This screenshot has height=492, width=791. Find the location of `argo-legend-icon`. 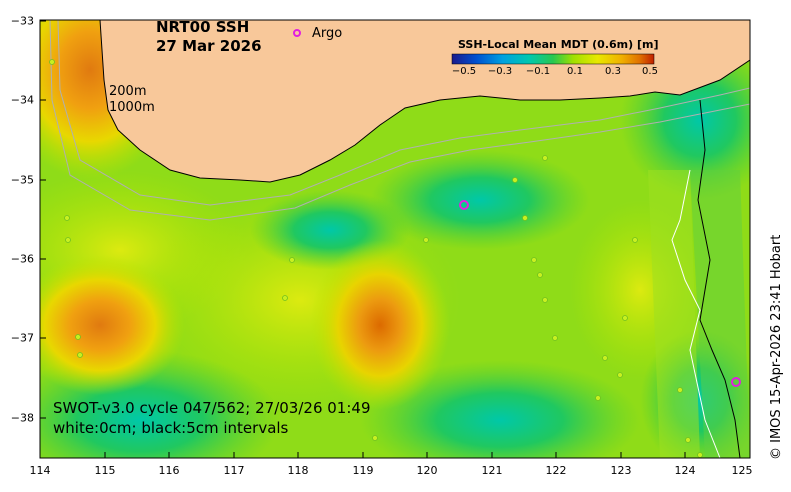

argo-legend-icon is located at coordinates (297, 33).